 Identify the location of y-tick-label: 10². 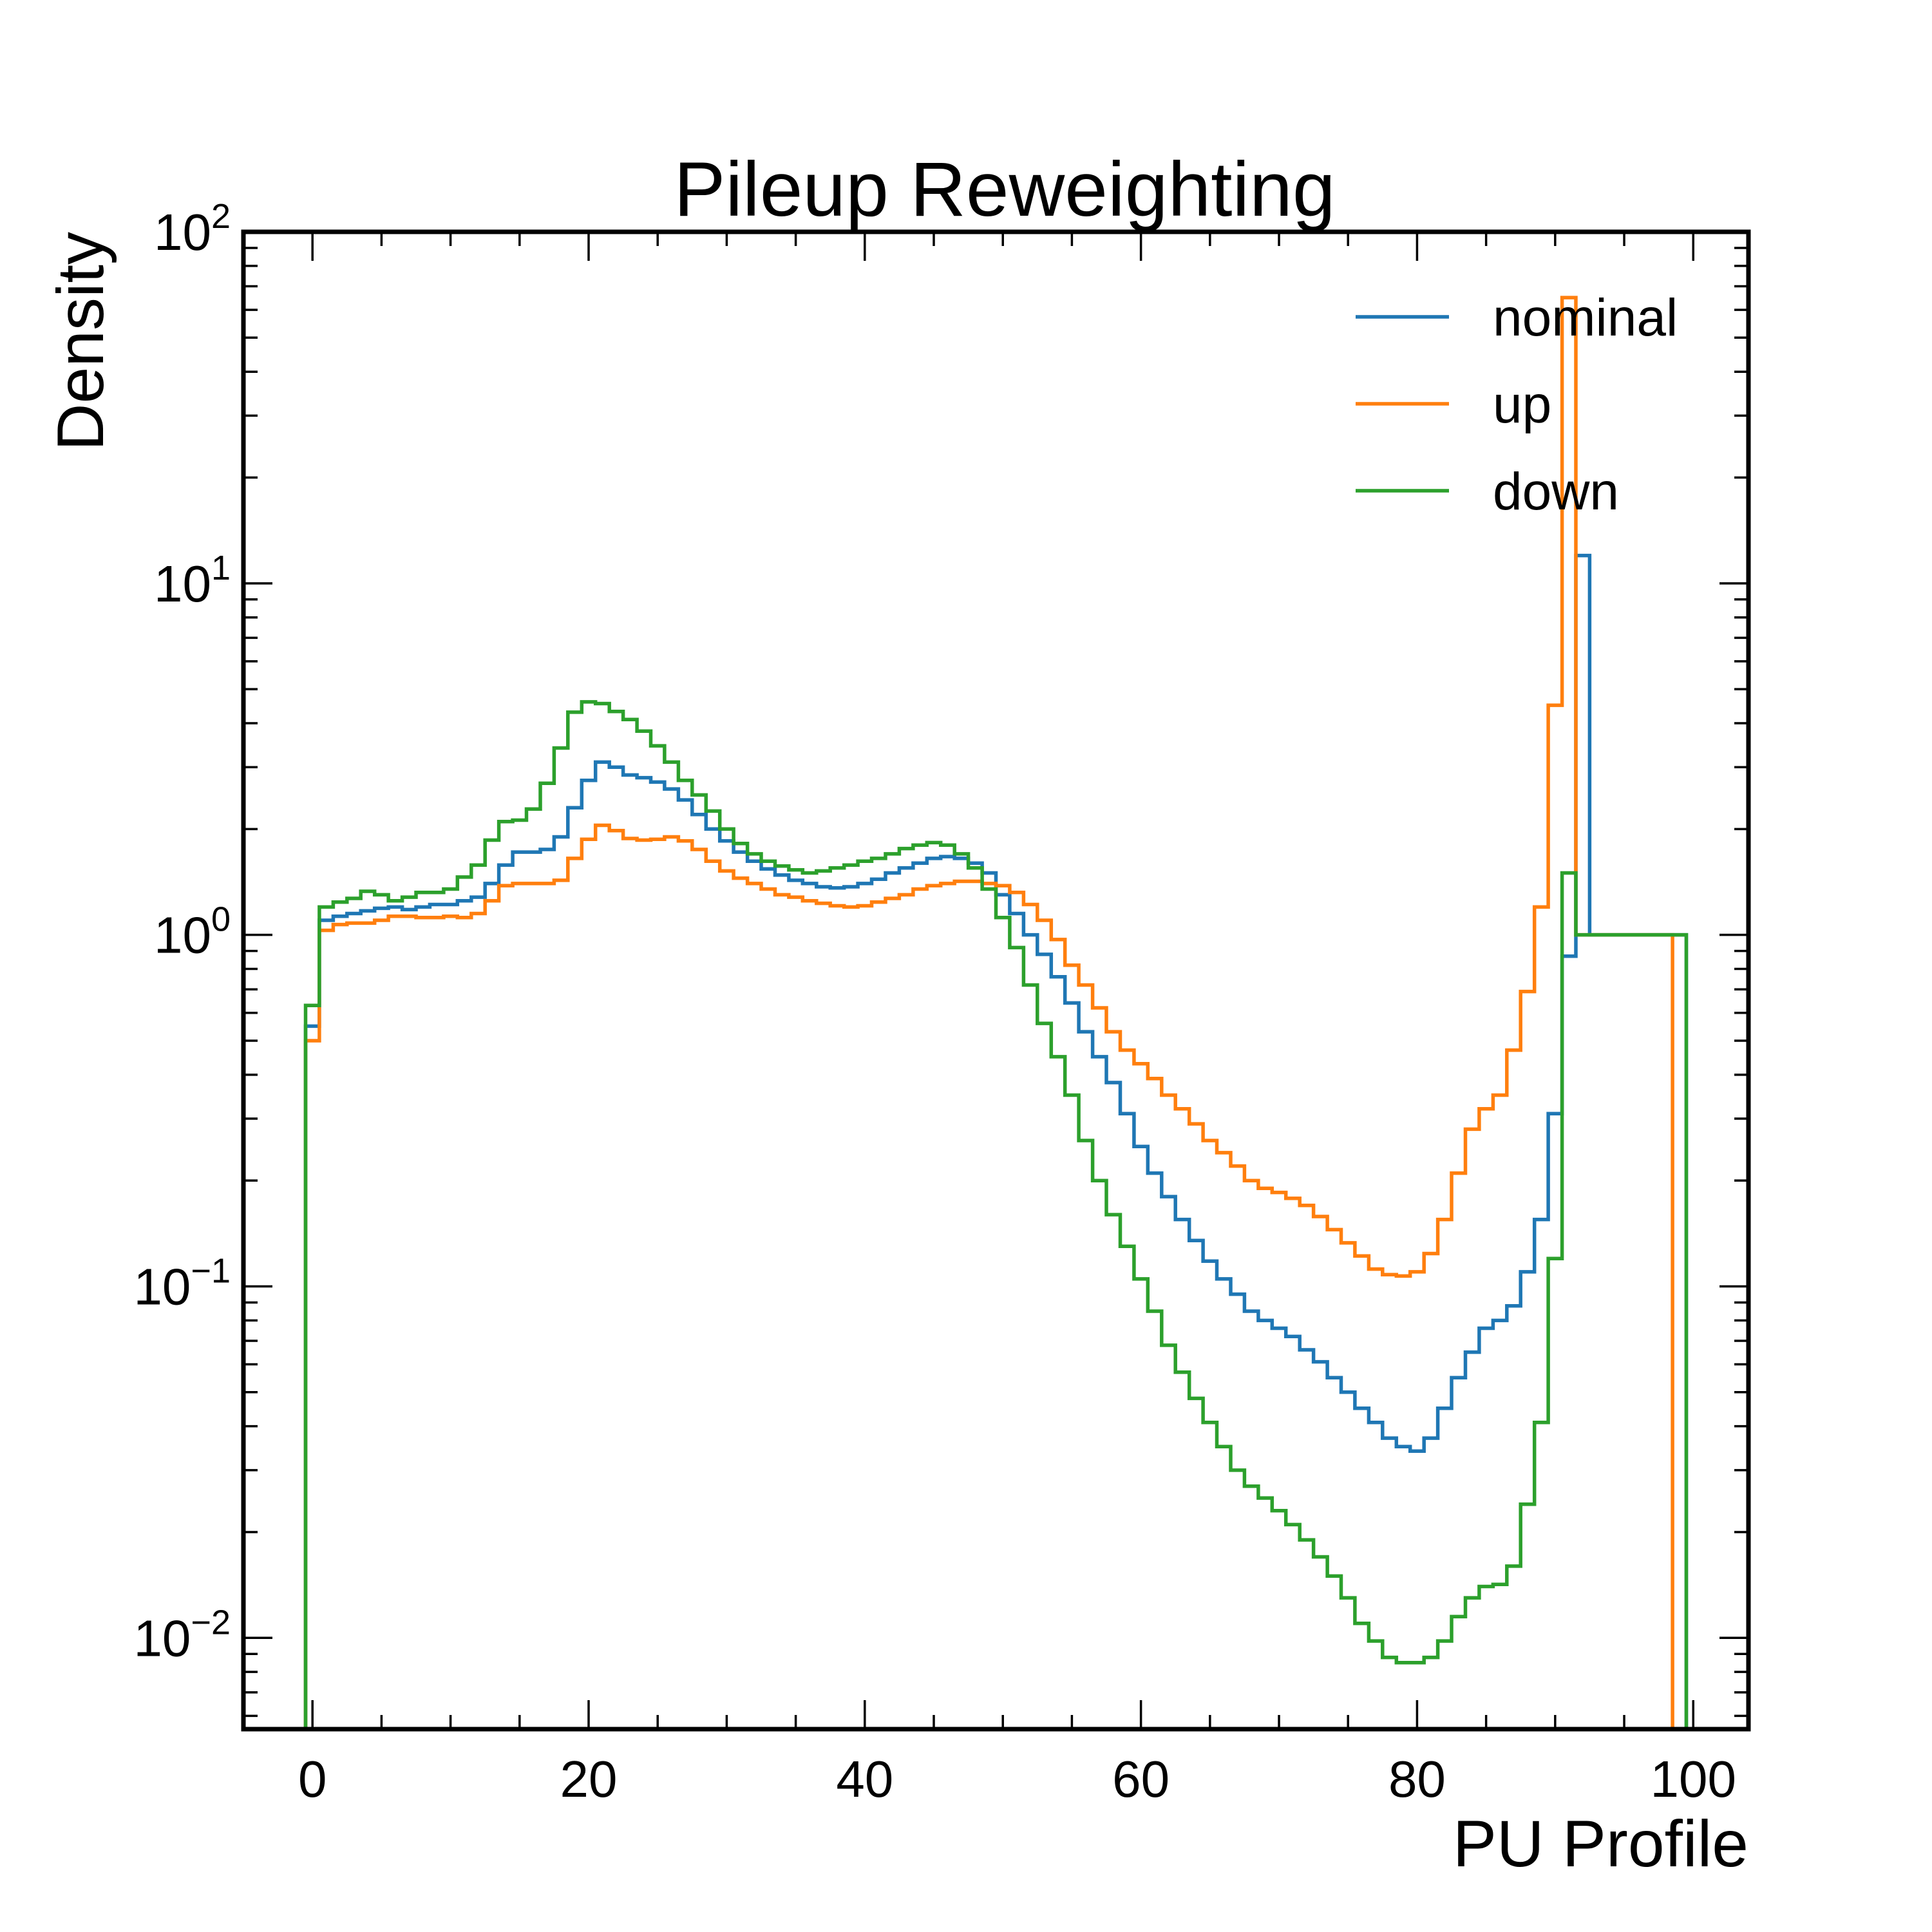
(192, 229).